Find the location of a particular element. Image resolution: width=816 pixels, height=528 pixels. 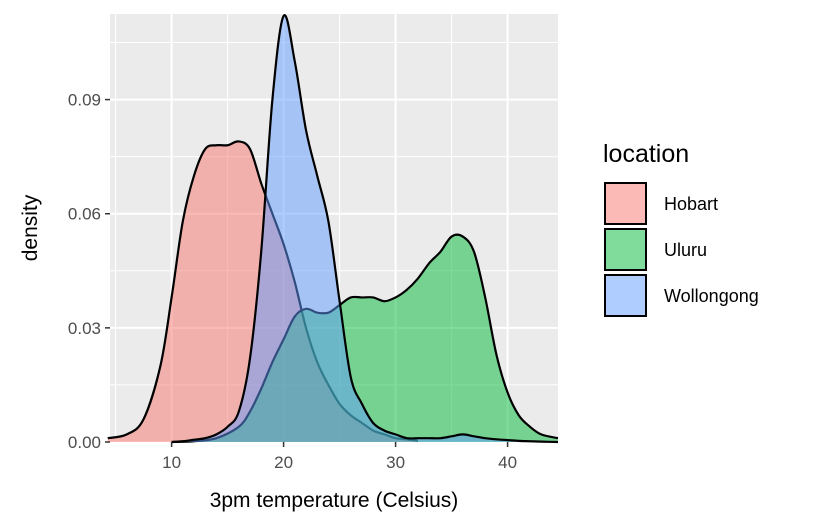

x-tick-label: 10 is located at coordinates (171, 462).